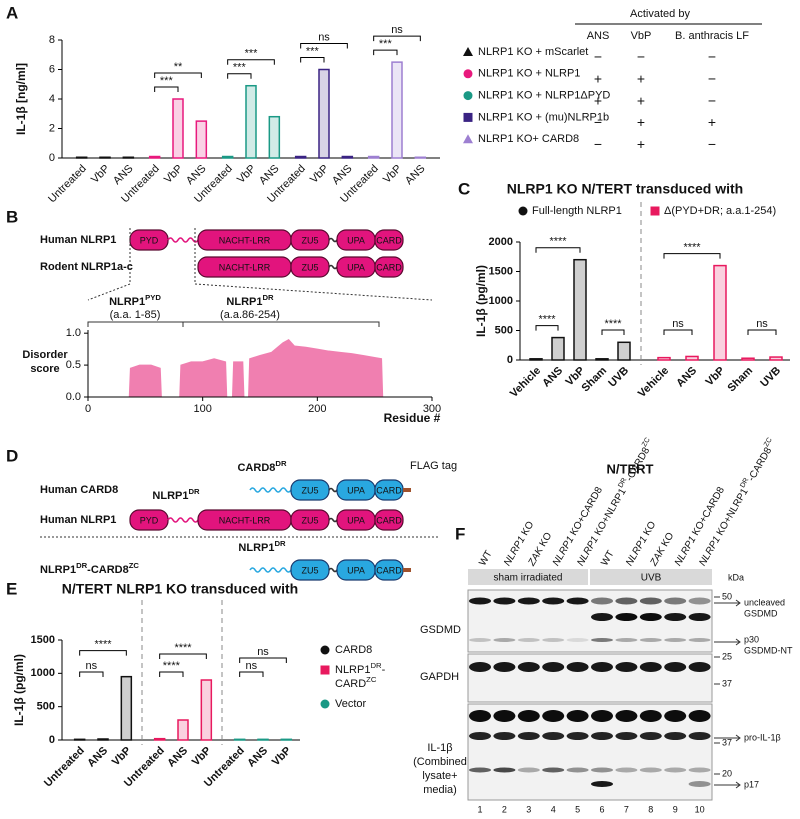  Describe the element at coordinates (764, 602) in the screenshot. I see `band-label: uncleaved` at that location.